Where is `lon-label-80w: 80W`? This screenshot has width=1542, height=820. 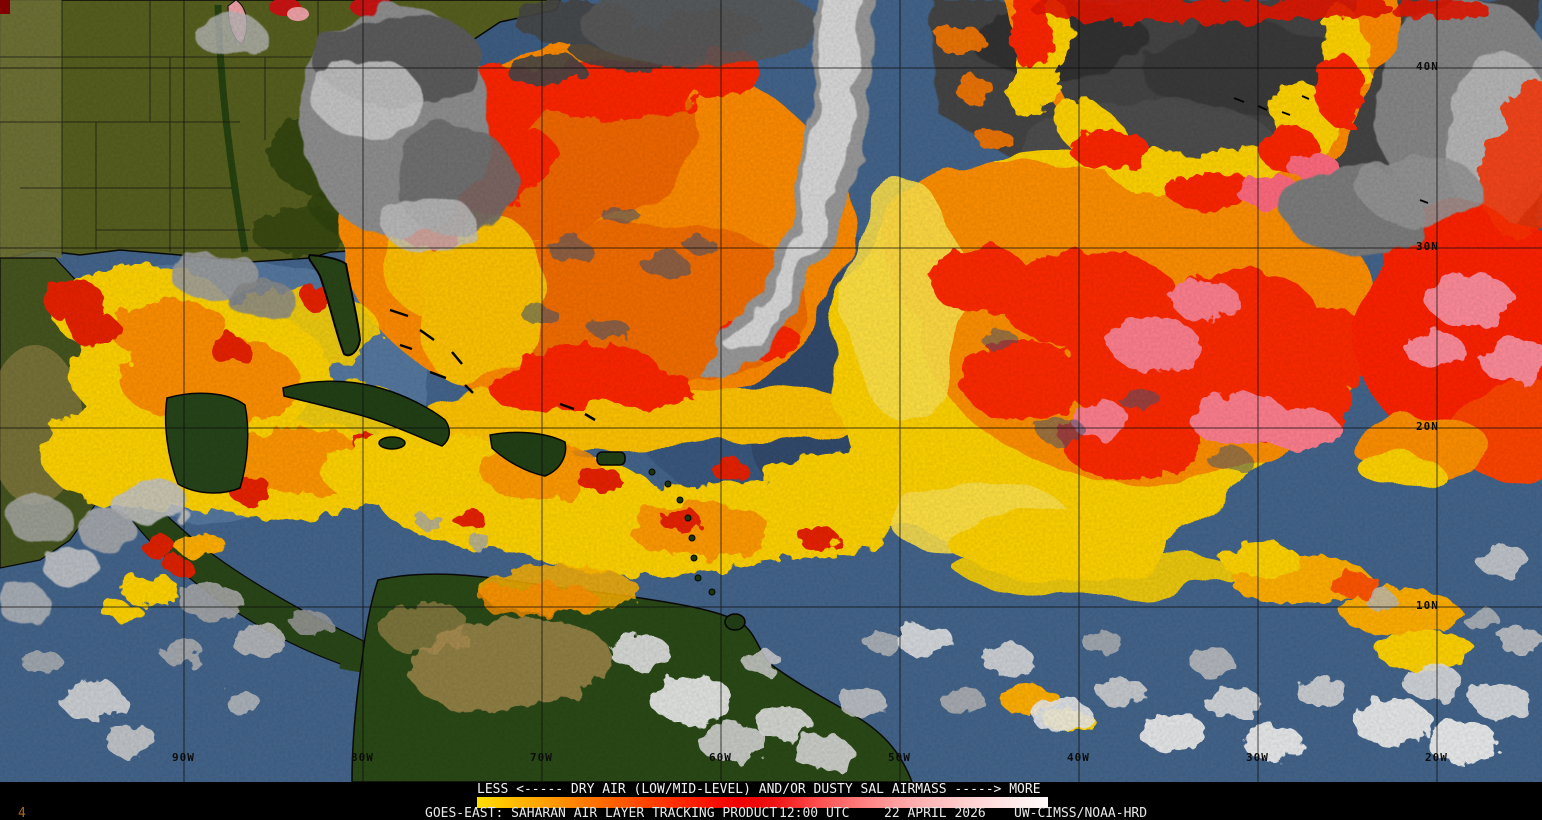
lon-label-80w: 80W is located at coordinates (362, 757).